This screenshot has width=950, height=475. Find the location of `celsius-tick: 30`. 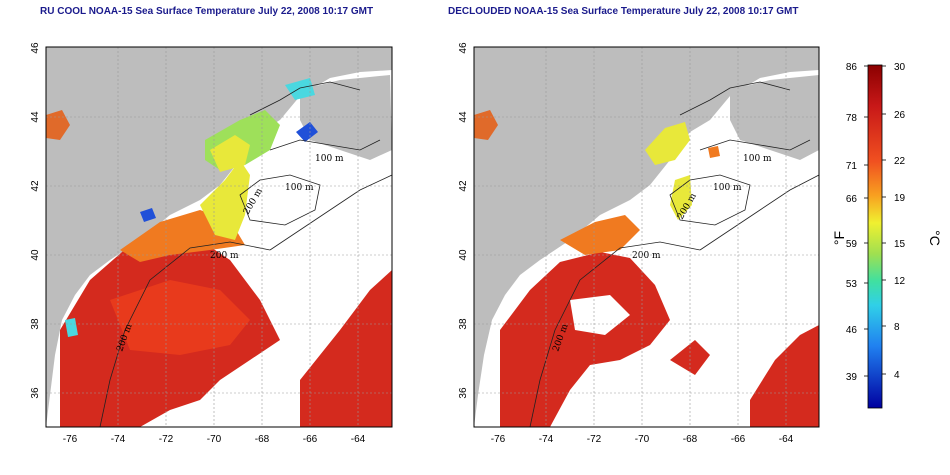

celsius-tick: 30 is located at coordinates (900, 67).